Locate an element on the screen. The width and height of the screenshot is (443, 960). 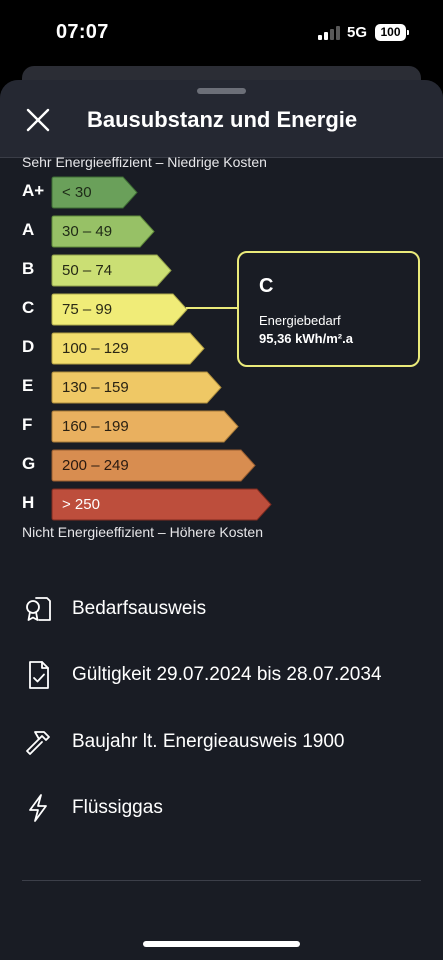
energy-bar-range: 200 – 249 is located at coordinates (95, 465).